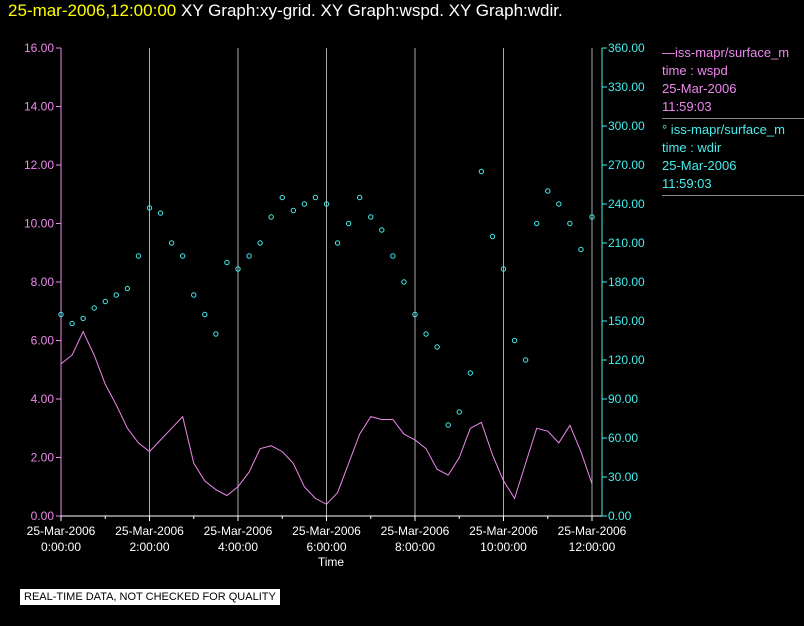  What do you see at coordinates (626, 126) in the screenshot?
I see `y-right-tick-label-10: 300.00` at bounding box center [626, 126].